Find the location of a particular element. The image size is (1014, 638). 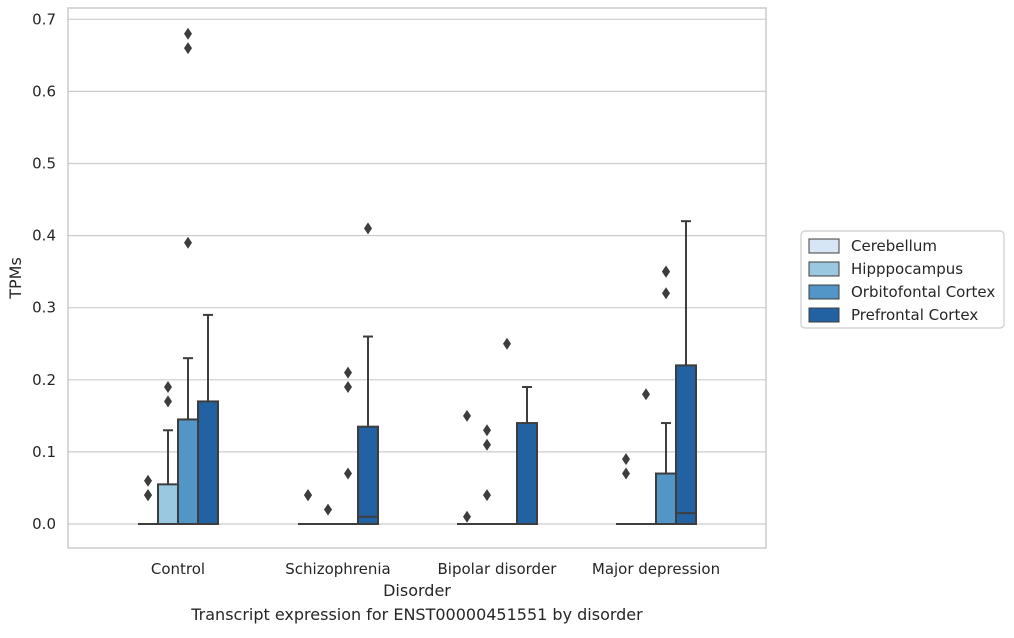

legend-label: Cerebellum is located at coordinates (894, 246).